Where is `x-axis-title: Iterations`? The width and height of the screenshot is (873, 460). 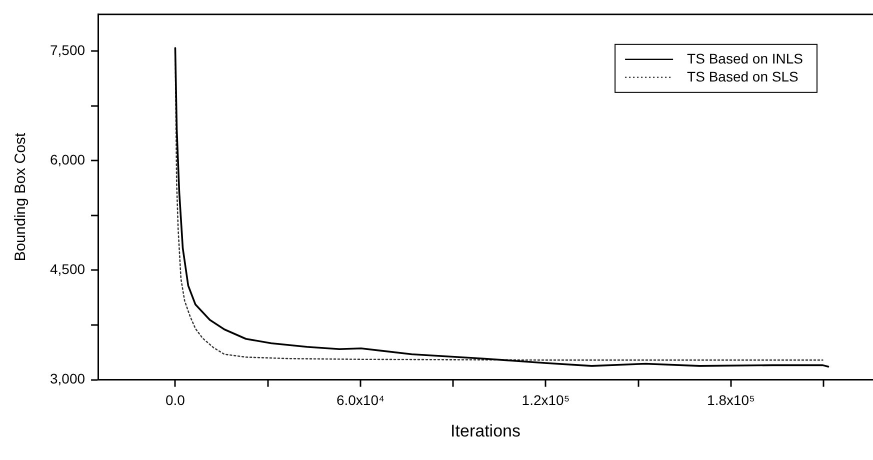
x-axis-title: Iterations is located at coordinates (485, 430).